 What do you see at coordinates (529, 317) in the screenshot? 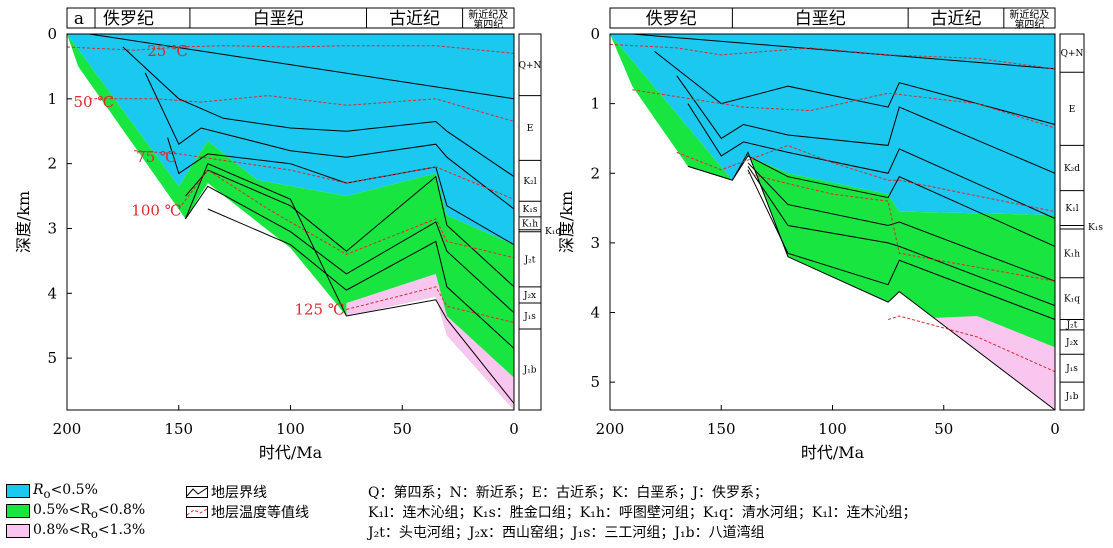
I see `strata-label-8: J₁s` at bounding box center [529, 317].